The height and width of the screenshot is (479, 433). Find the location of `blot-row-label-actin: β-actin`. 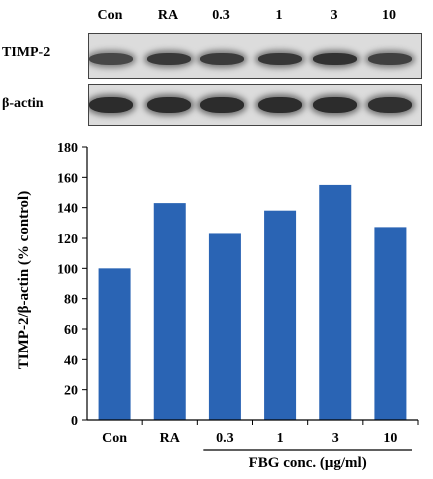

blot-row-label-actin: β-actin is located at coordinates (23, 103).